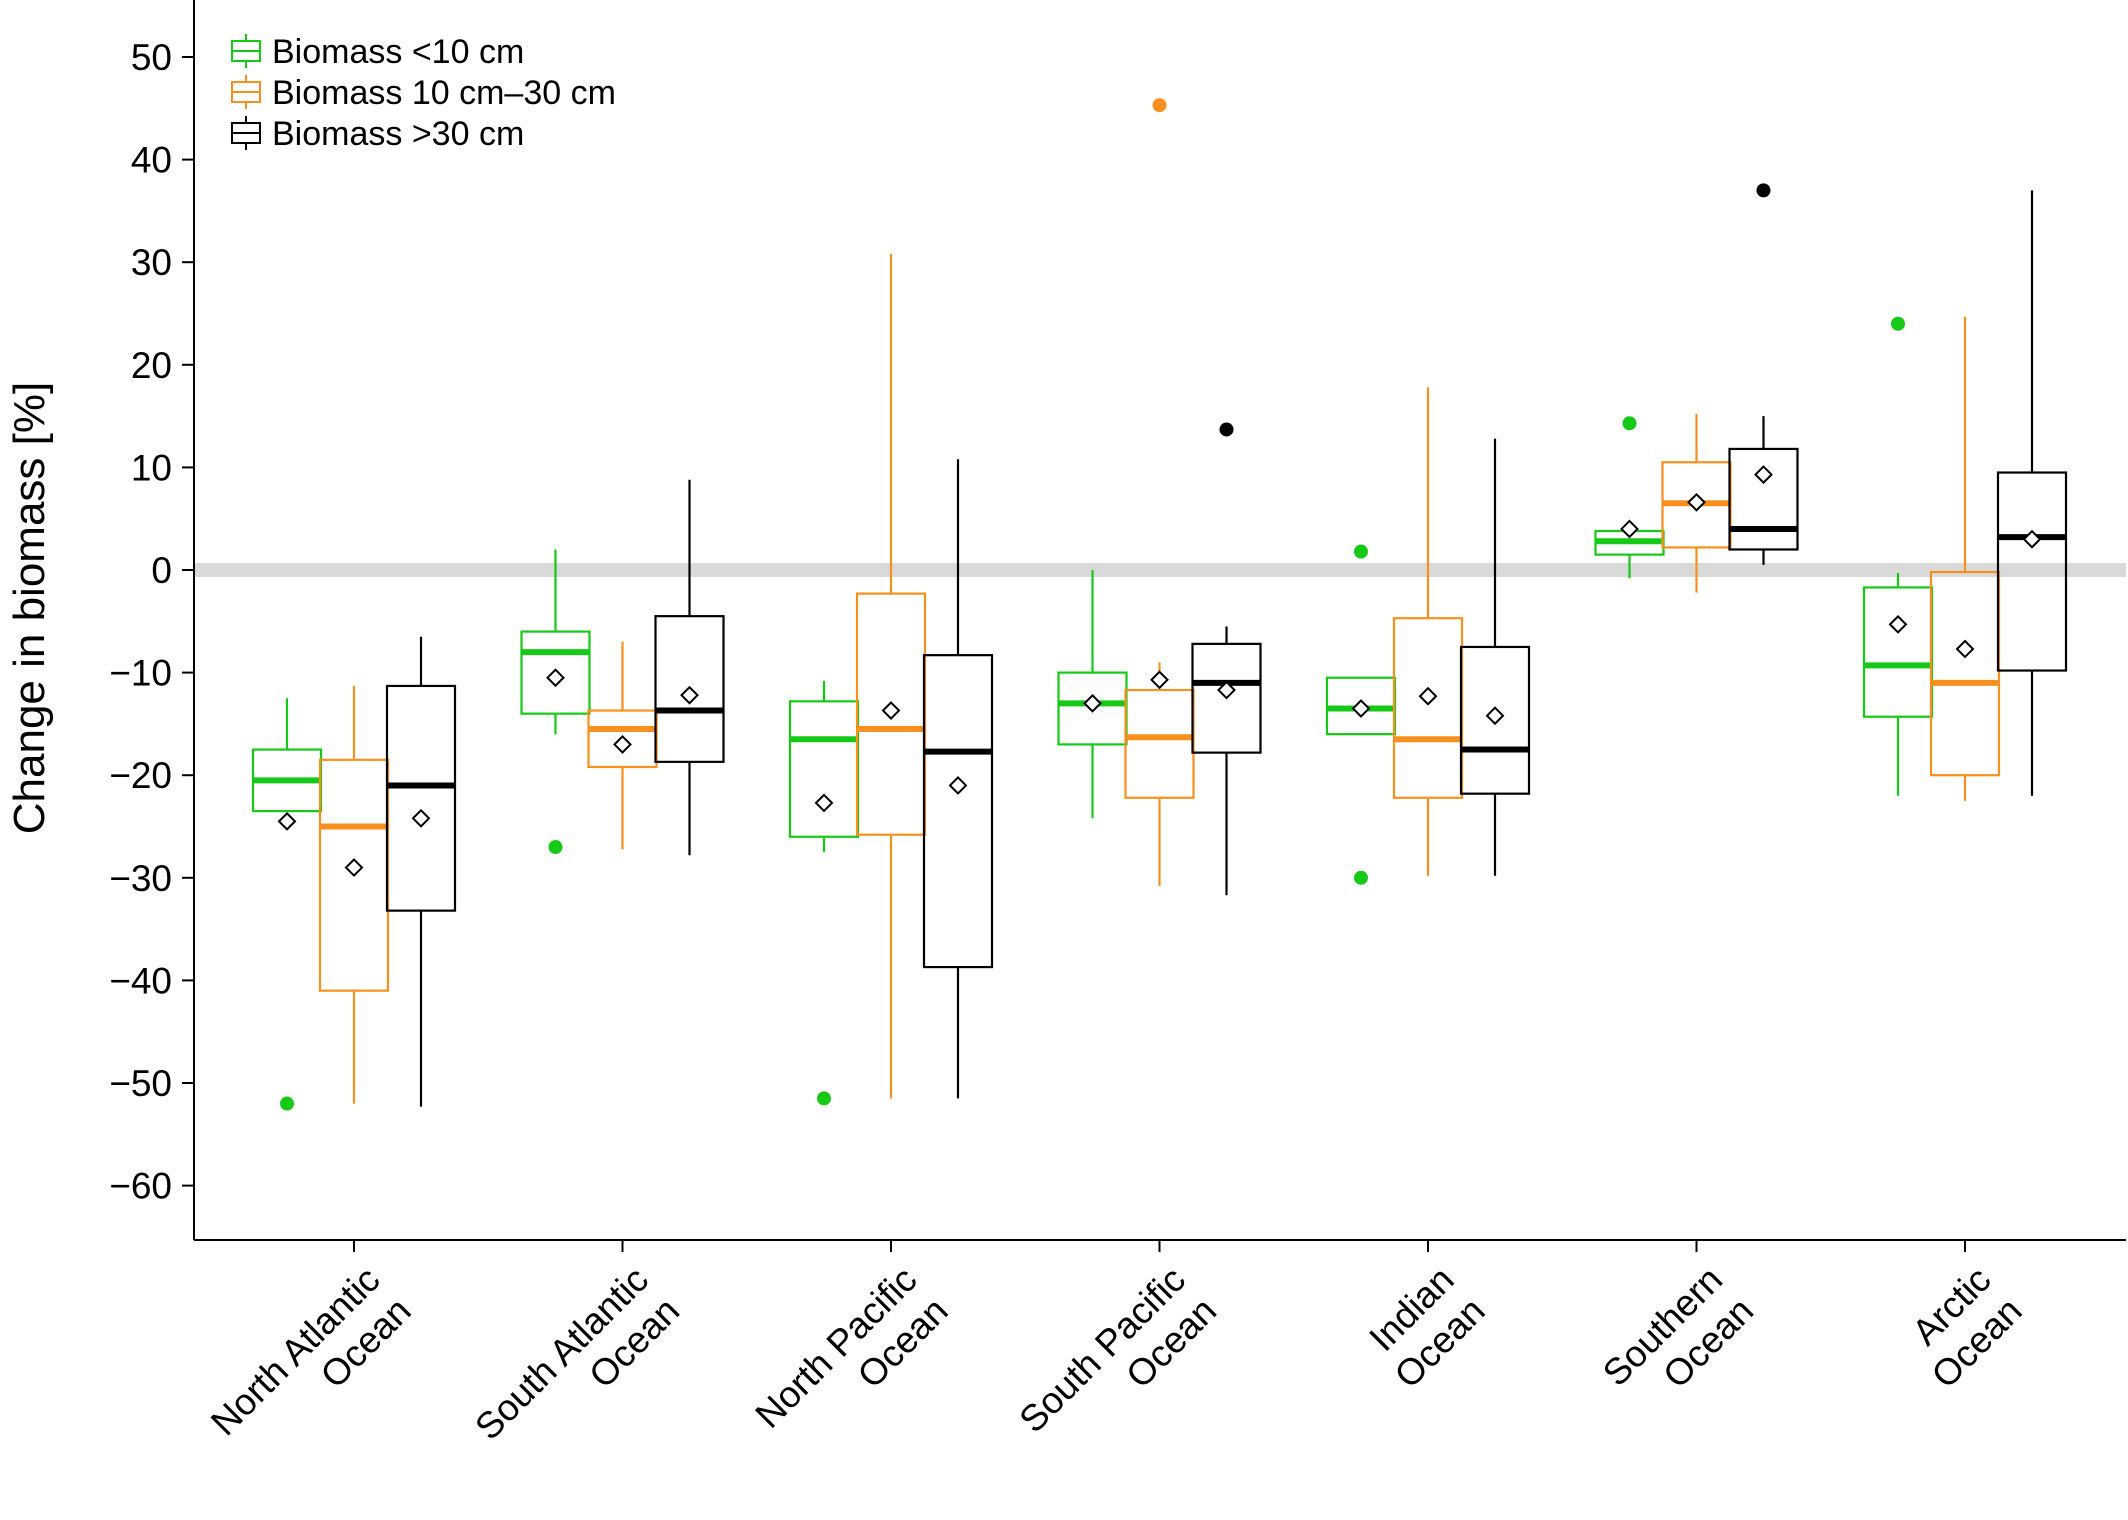 The image size is (2128, 1520). Describe the element at coordinates (444, 93) in the screenshot. I see `legend-label: Biomass 10 cm–30 cm` at that location.